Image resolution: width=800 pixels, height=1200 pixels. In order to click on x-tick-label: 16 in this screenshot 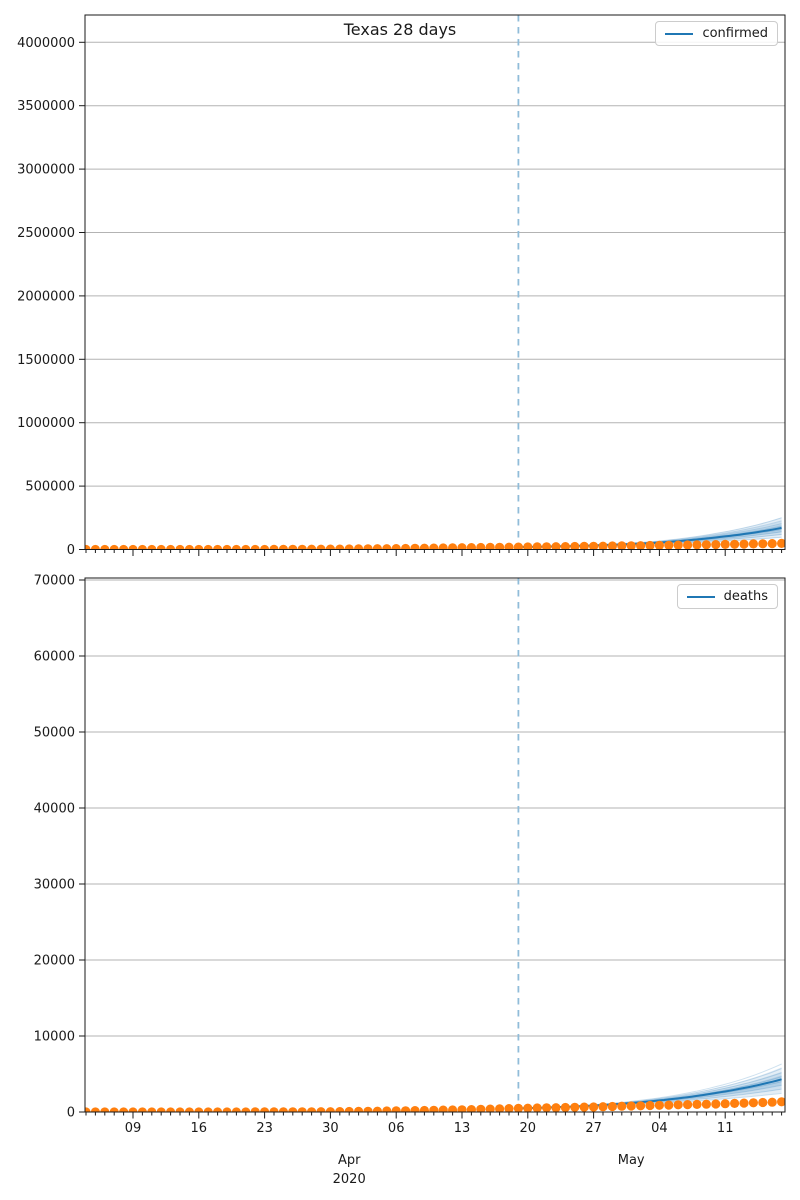, I will do `click(199, 1128)`.